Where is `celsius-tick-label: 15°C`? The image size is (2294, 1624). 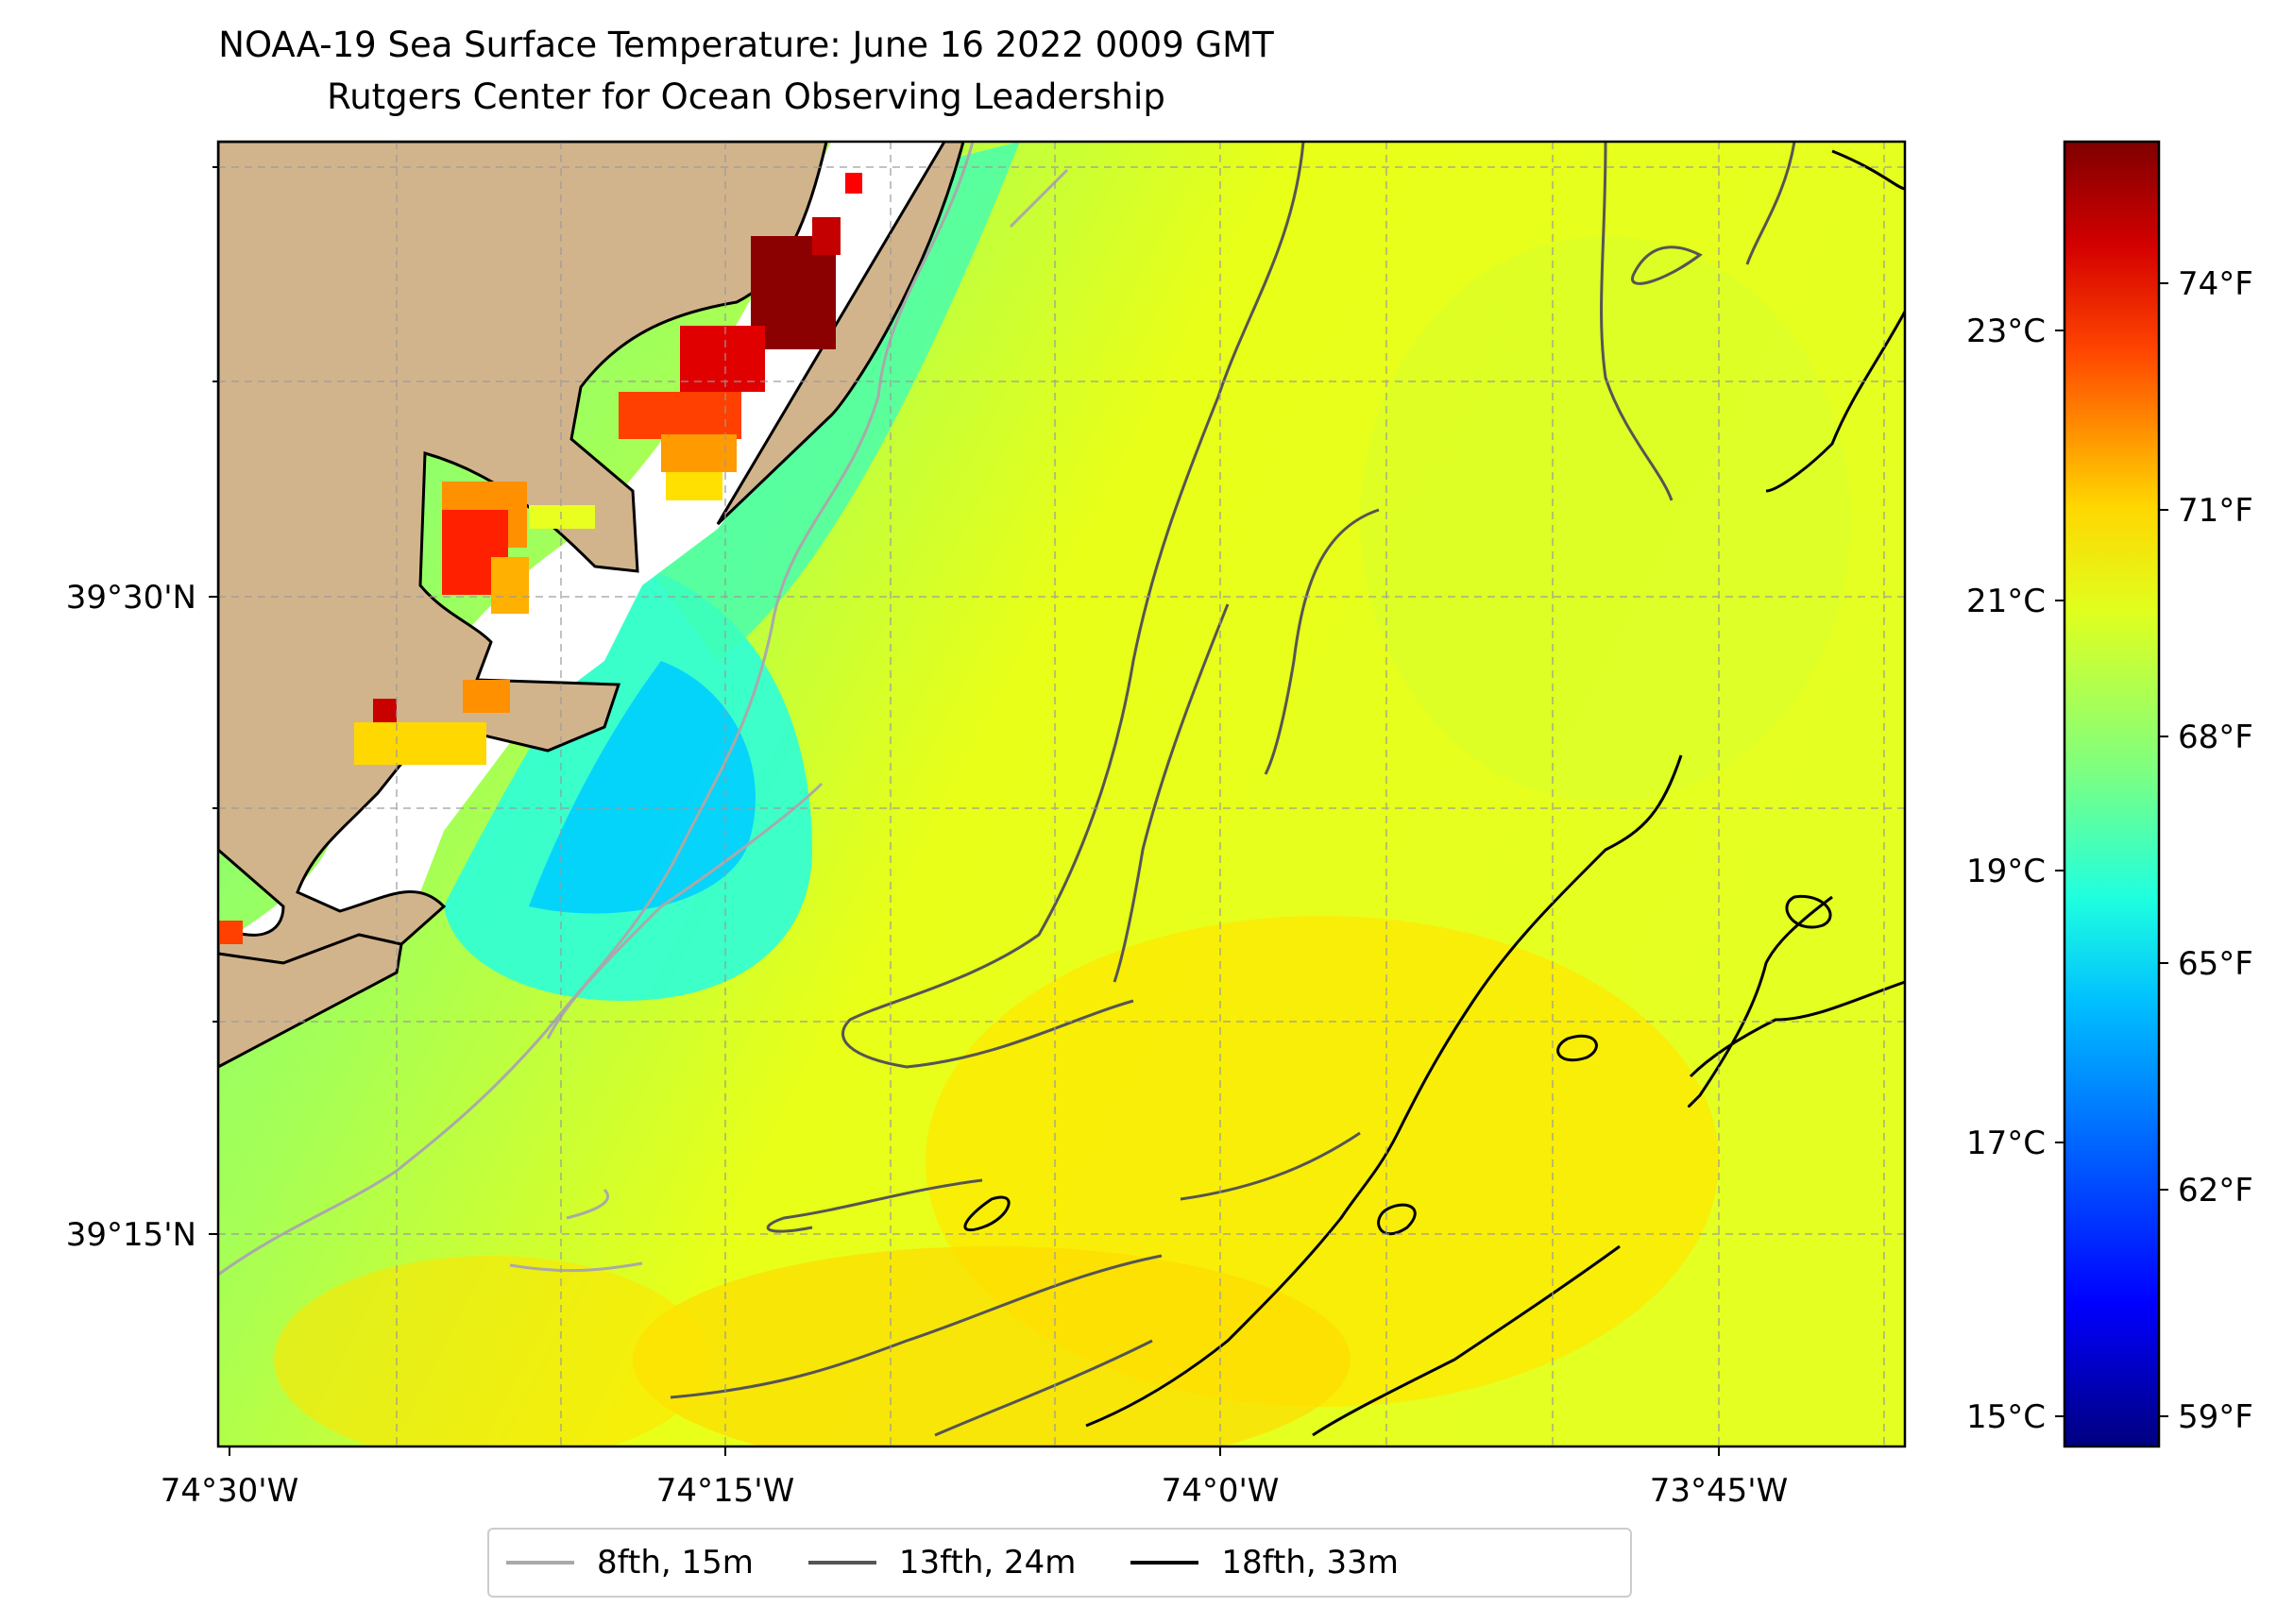 celsius-tick-label: 15°C is located at coordinates (2006, 1417).